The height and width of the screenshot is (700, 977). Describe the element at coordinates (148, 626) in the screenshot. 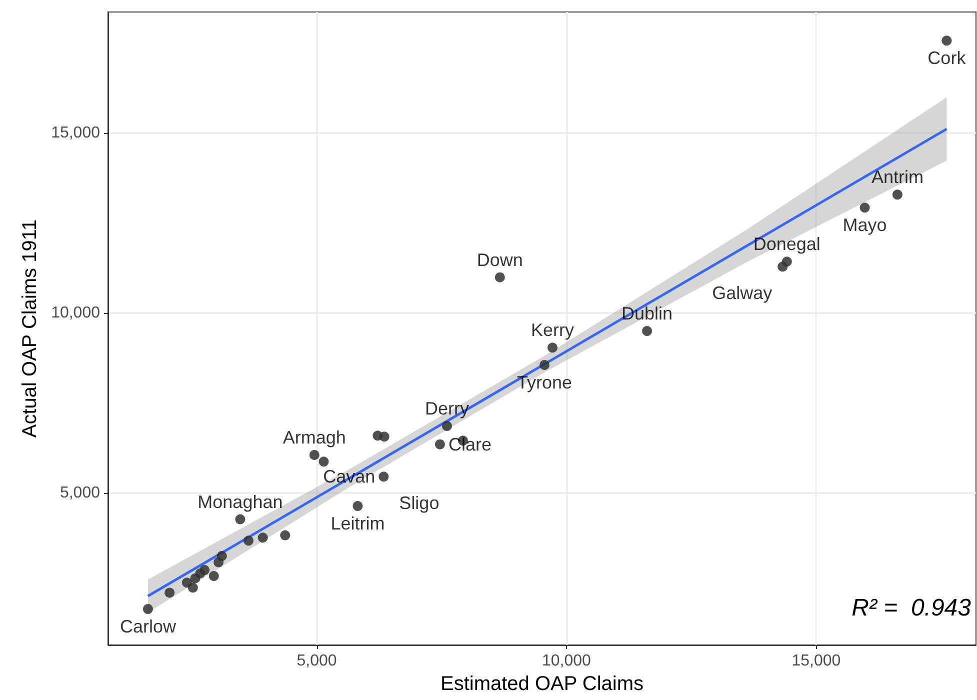

I see `annotation: Carlow` at that location.